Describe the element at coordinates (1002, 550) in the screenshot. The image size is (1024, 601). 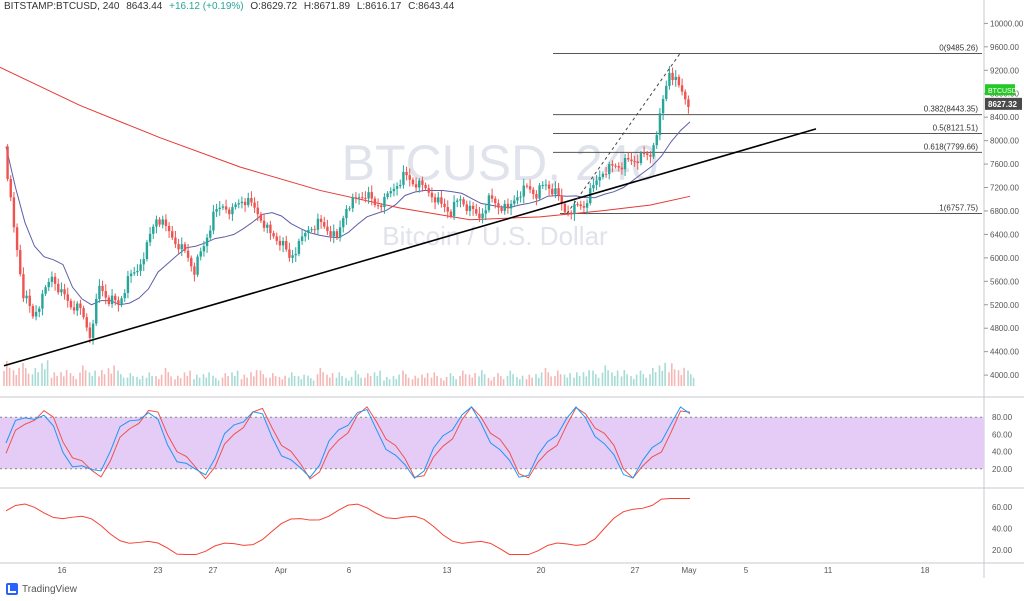
I see `rsi-tick-label: 20.00` at that location.